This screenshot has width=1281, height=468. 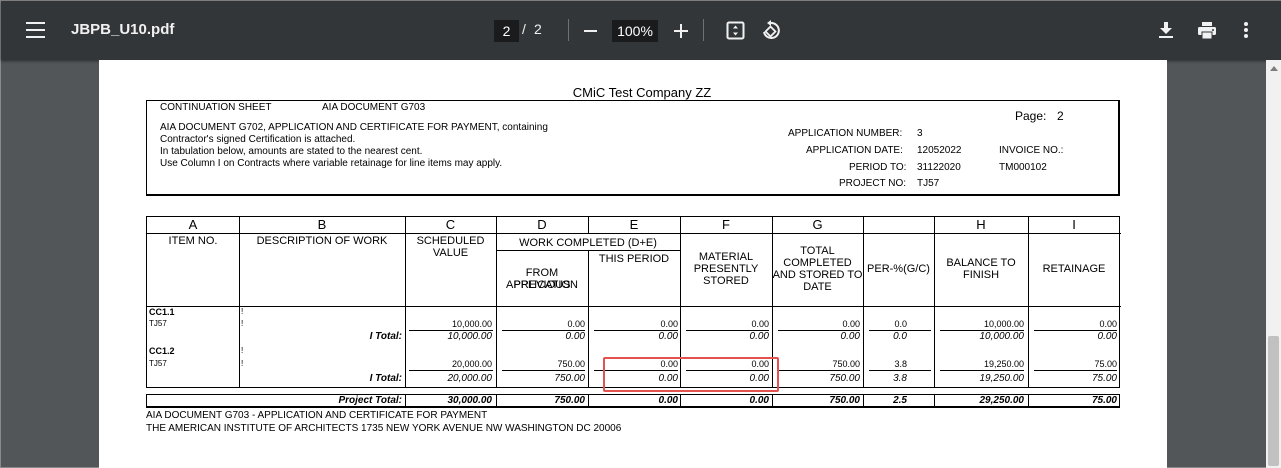 I want to click on project-total-retainage: 75.00, so click(x=1104, y=400).